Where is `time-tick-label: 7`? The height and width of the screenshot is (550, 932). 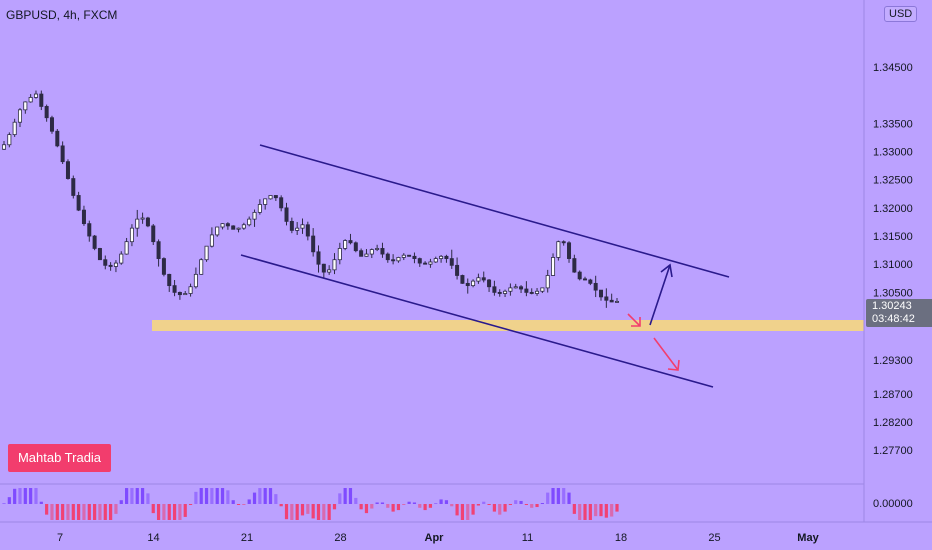 time-tick-label: 7 is located at coordinates (60, 538).